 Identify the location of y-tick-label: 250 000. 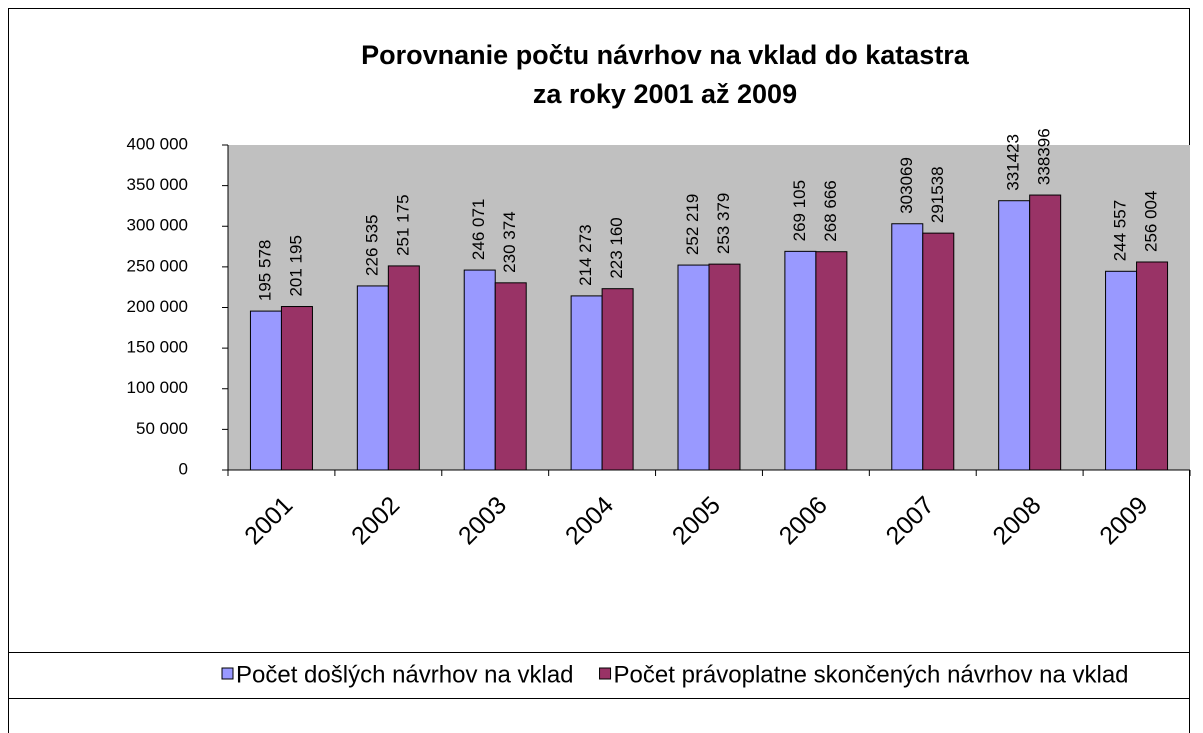
(157, 265).